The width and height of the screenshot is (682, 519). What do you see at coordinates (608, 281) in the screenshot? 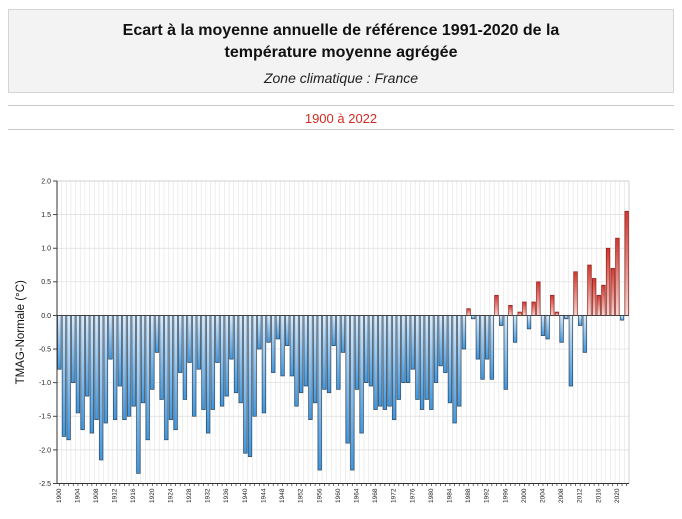
I see `bar-2018` at bounding box center [608, 281].